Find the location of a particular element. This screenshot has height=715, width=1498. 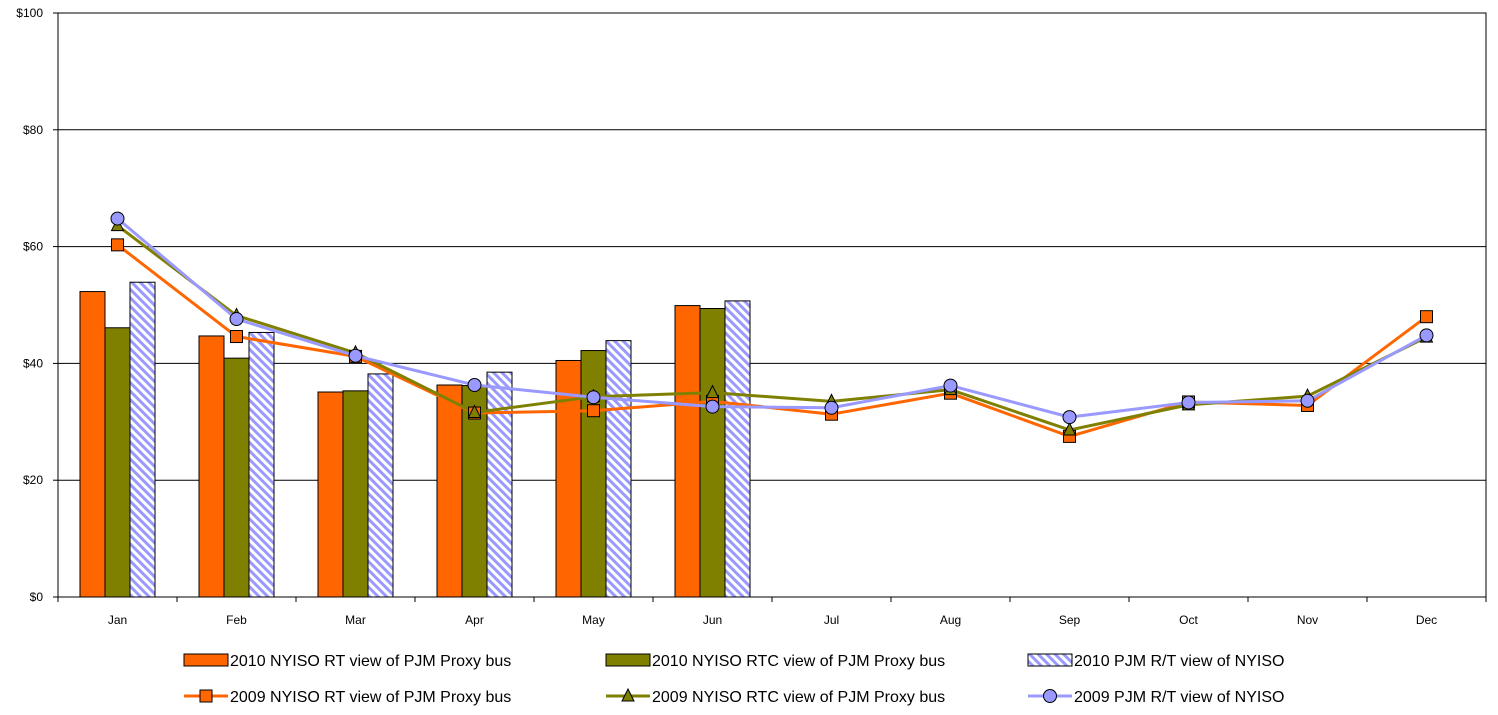

x-tick-label: Jun is located at coordinates (712, 620).